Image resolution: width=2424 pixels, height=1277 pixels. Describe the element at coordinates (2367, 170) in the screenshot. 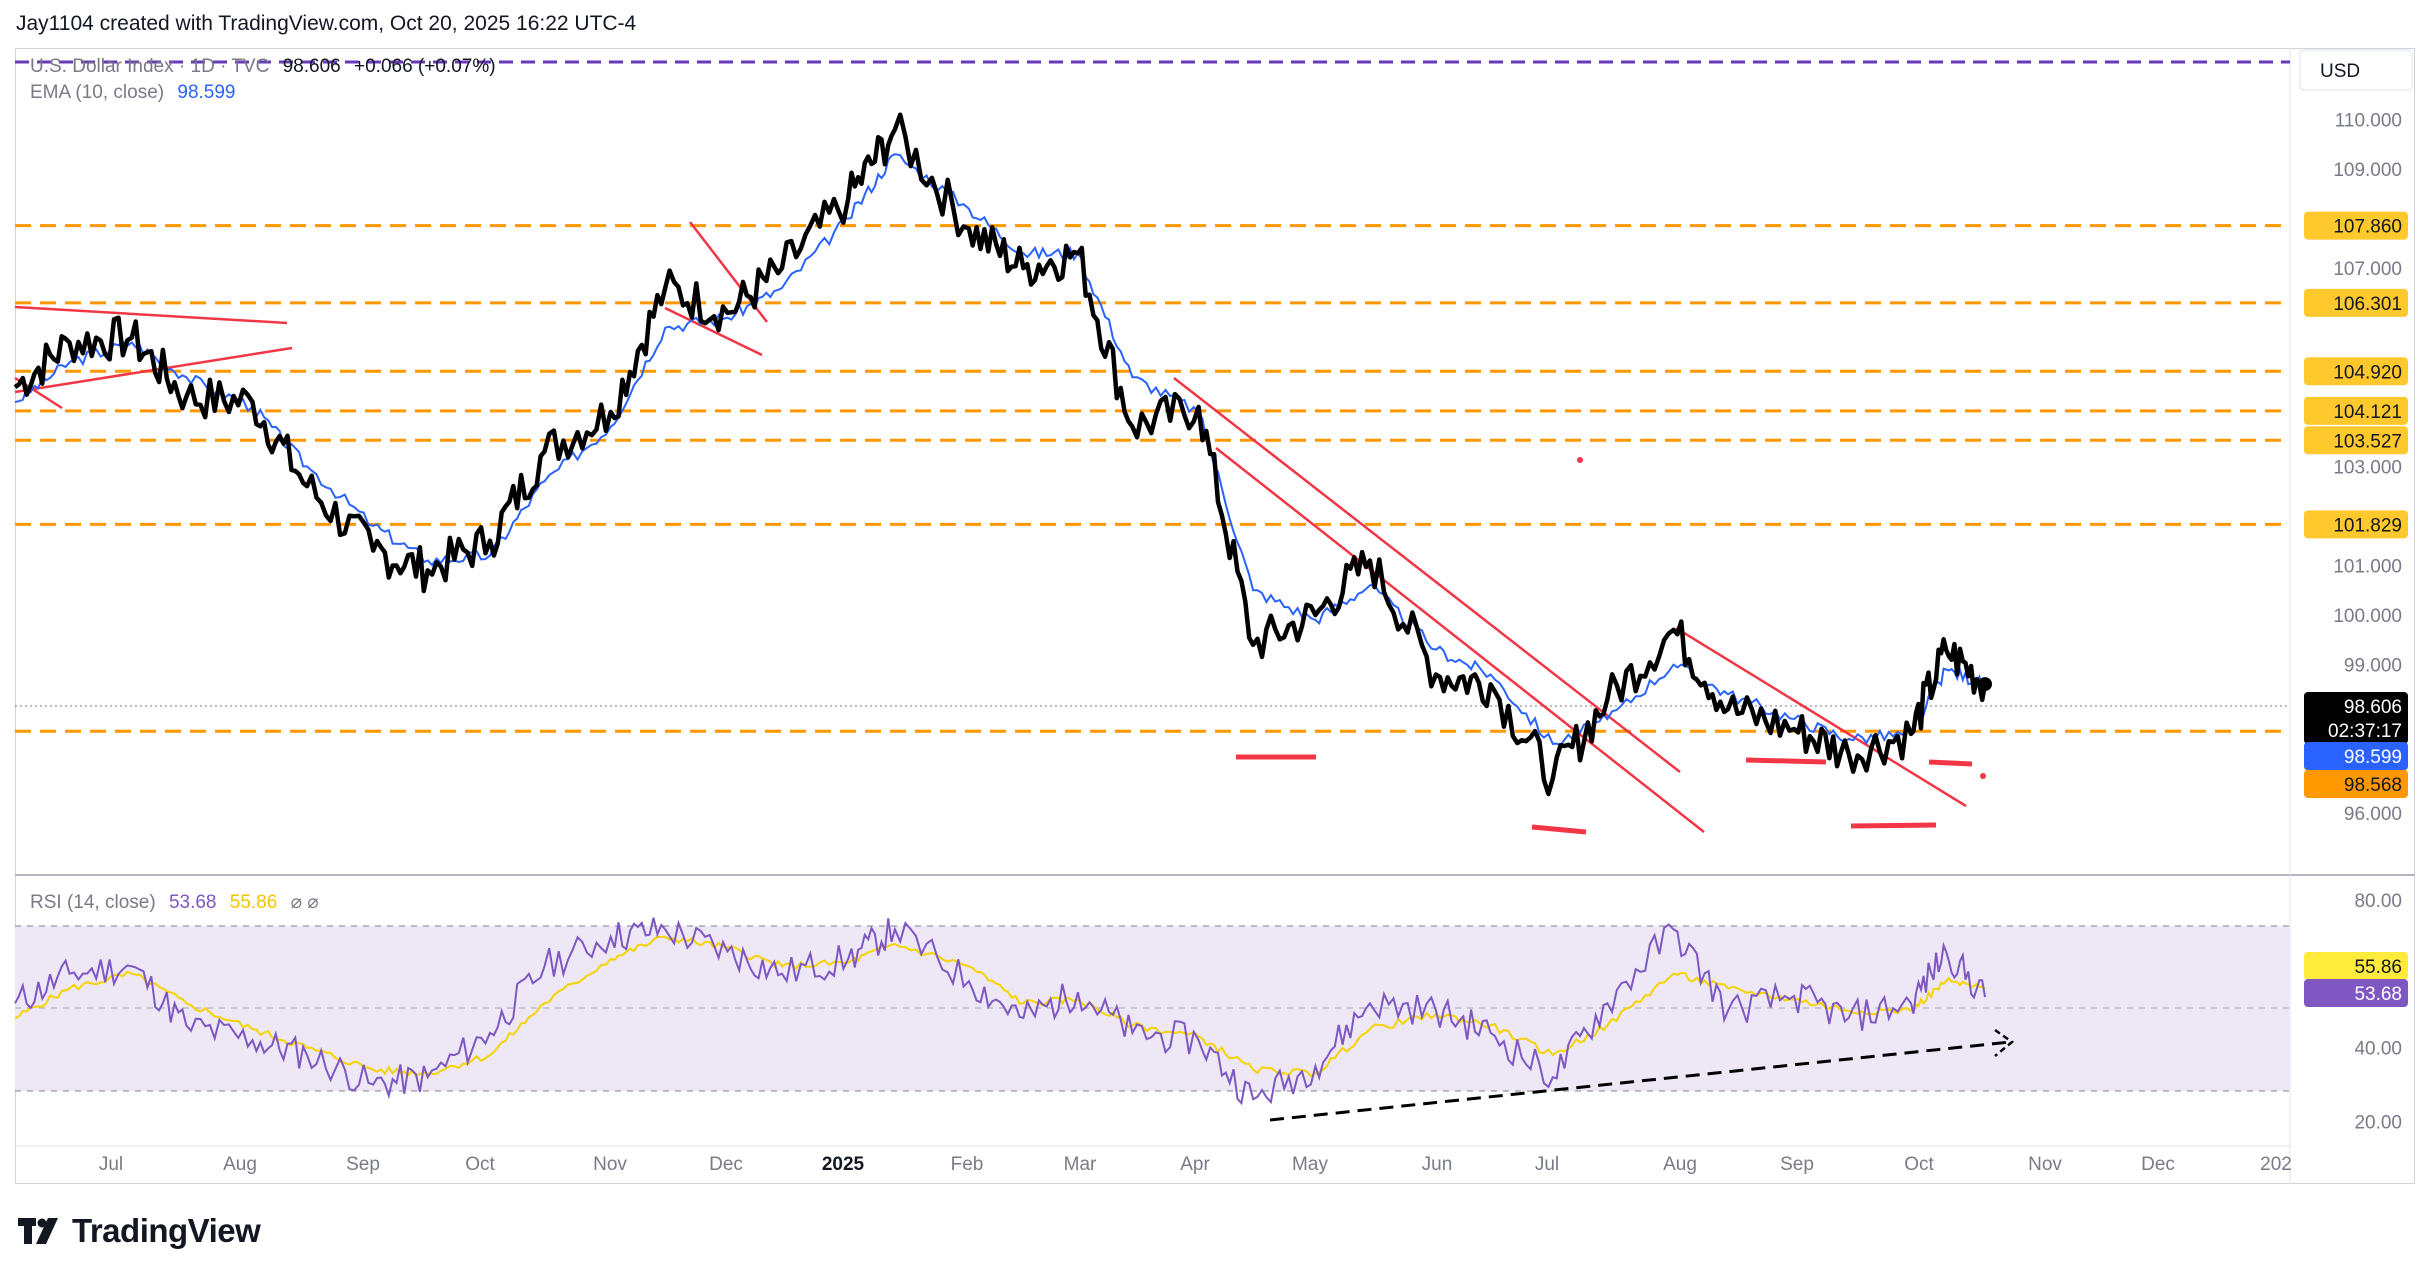

I see `price-tick-label: 109.000` at that location.